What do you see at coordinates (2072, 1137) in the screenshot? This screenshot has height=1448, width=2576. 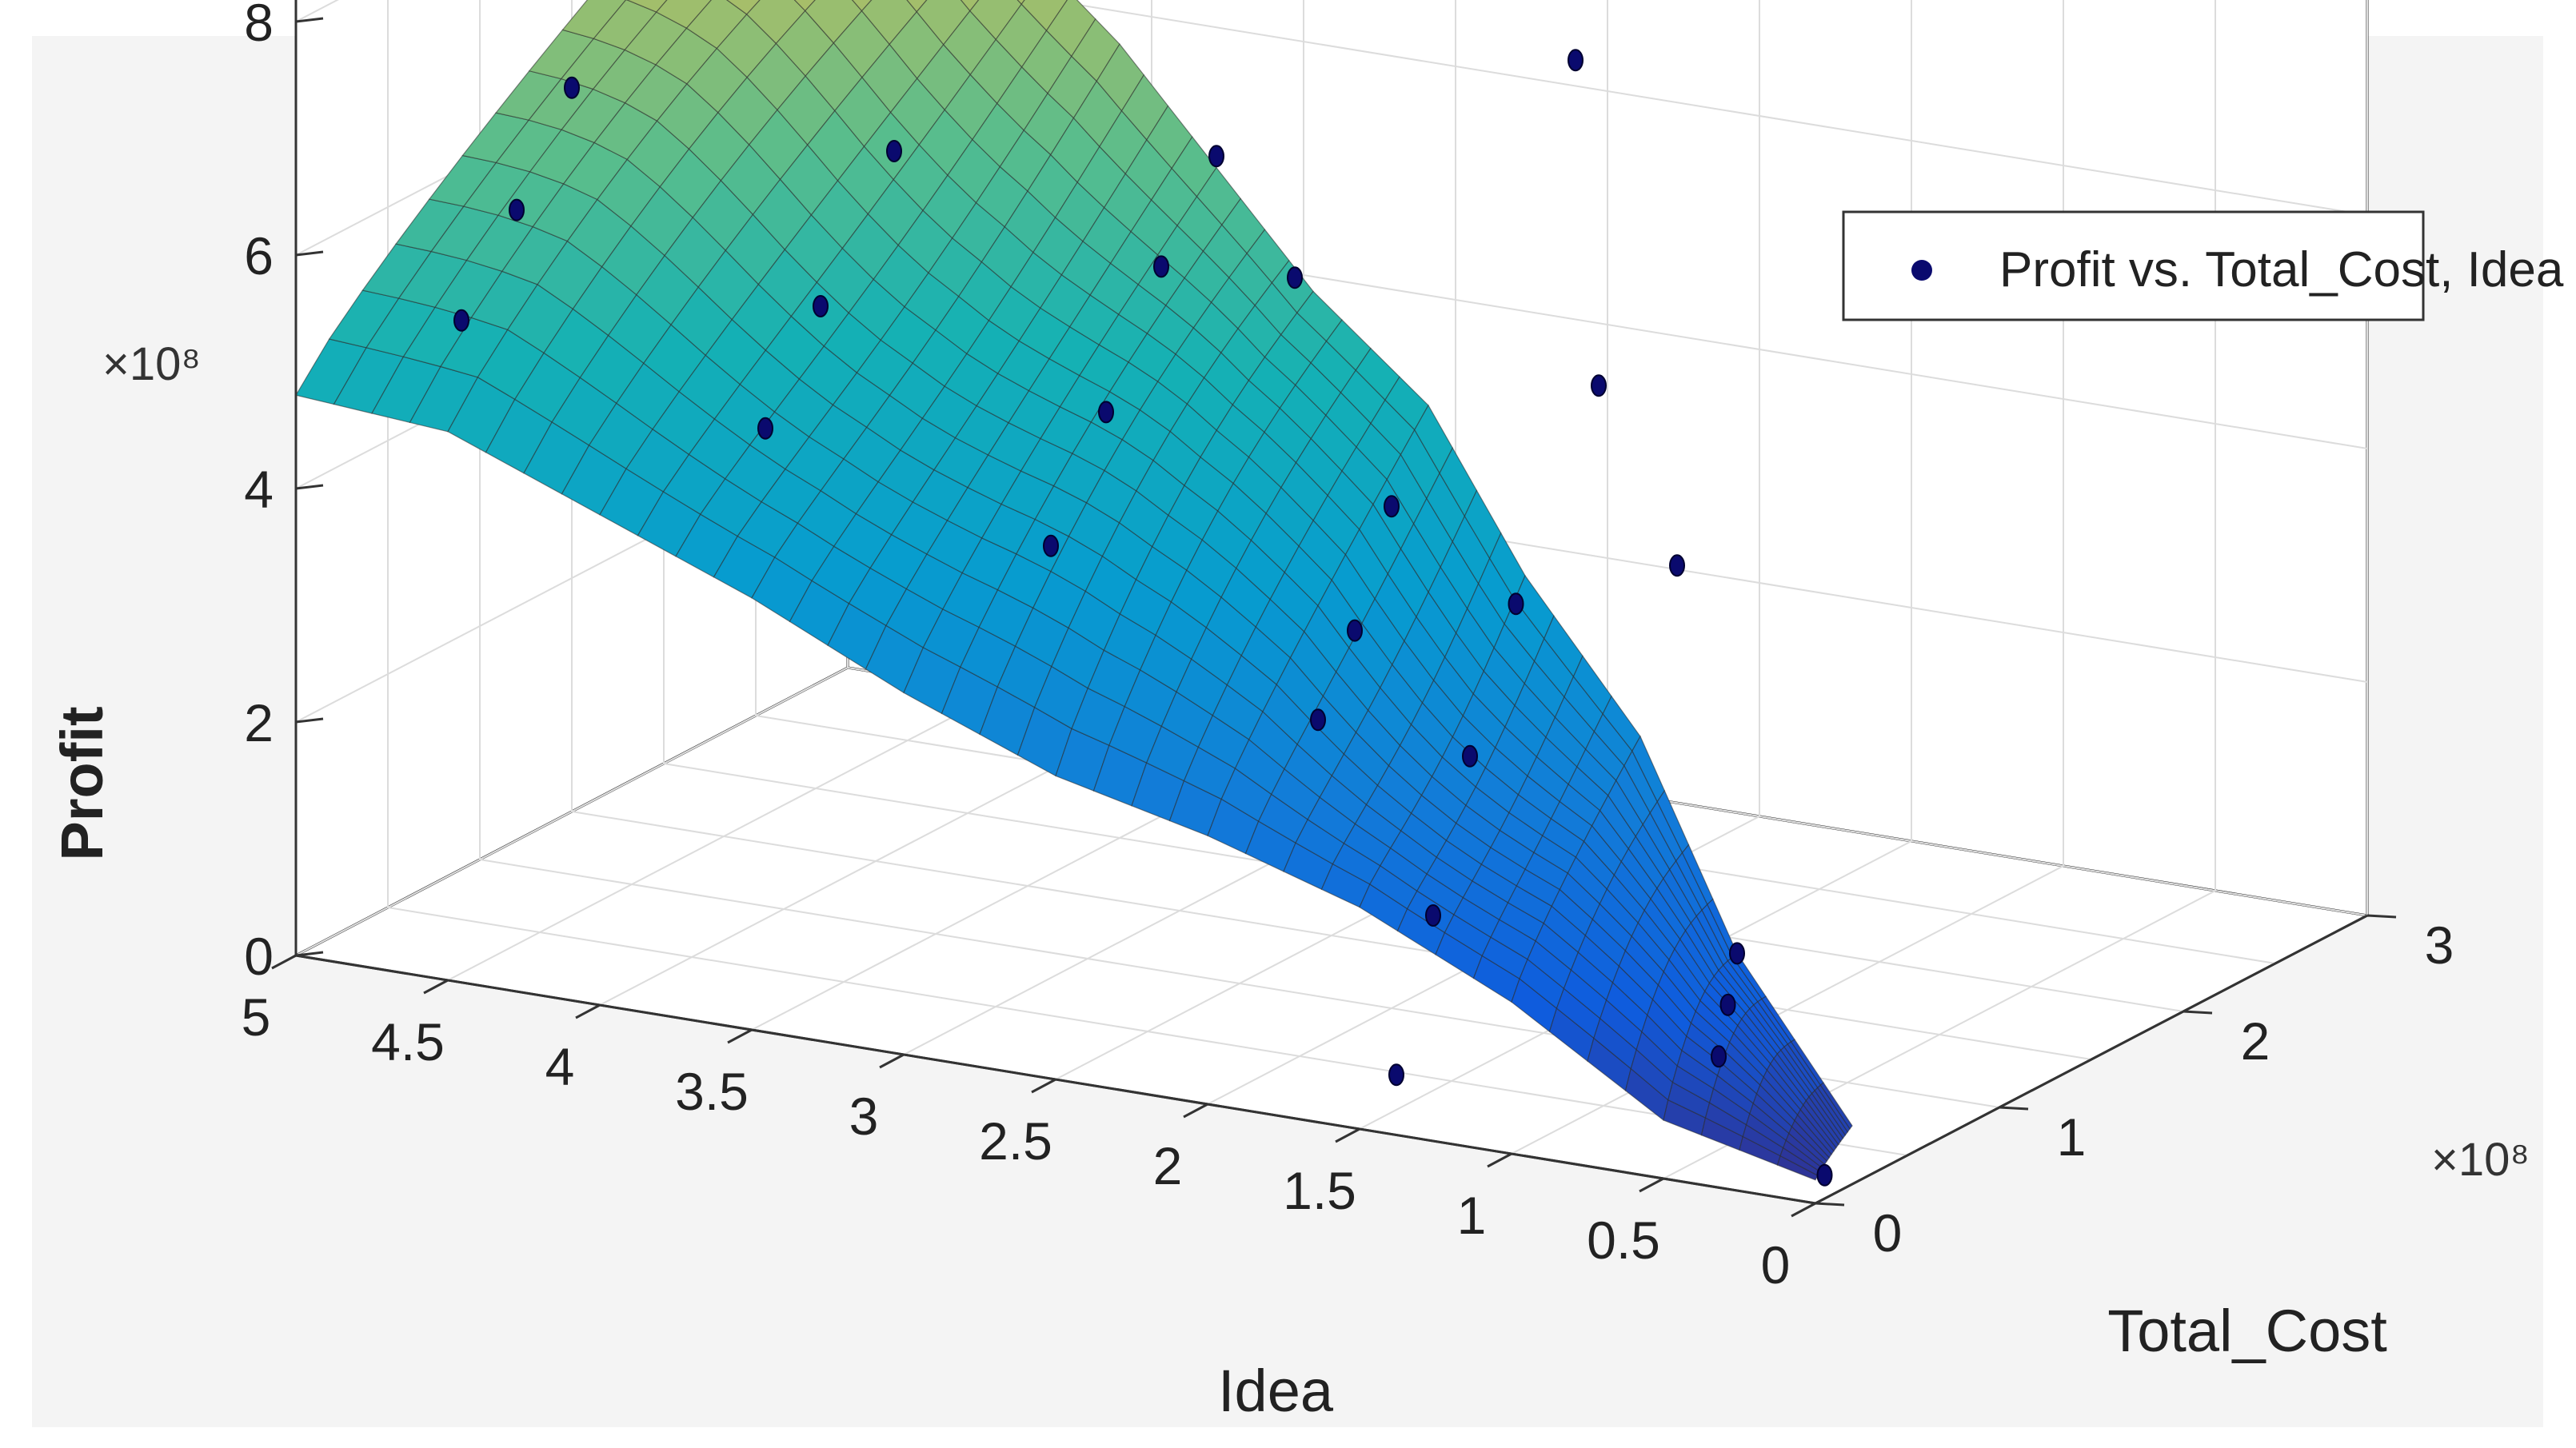 I see `y-tick-label: 1` at bounding box center [2072, 1137].